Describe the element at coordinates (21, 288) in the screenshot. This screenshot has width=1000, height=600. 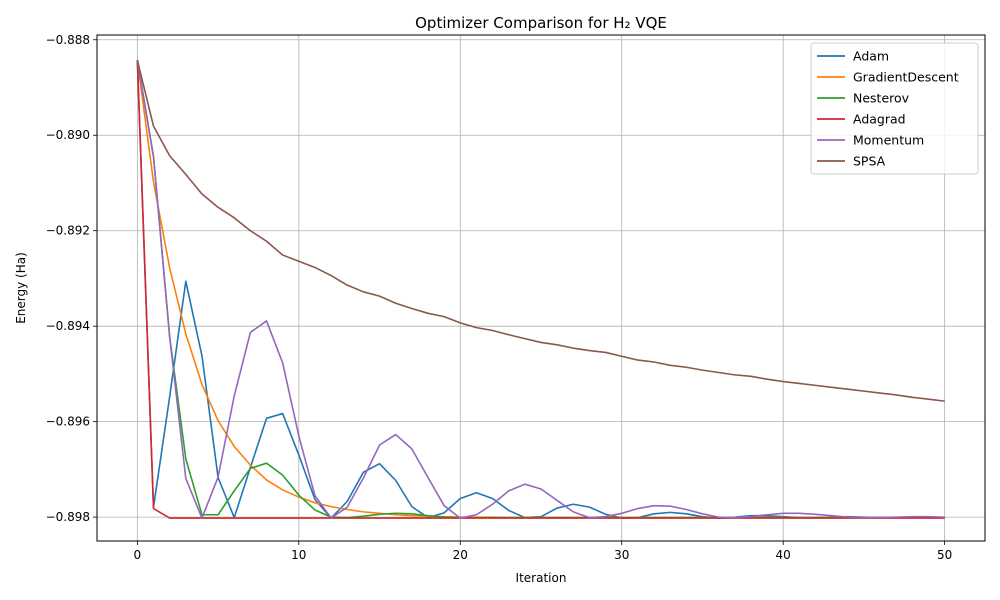
I see `y-axis-title: Energy (Ha)` at that location.